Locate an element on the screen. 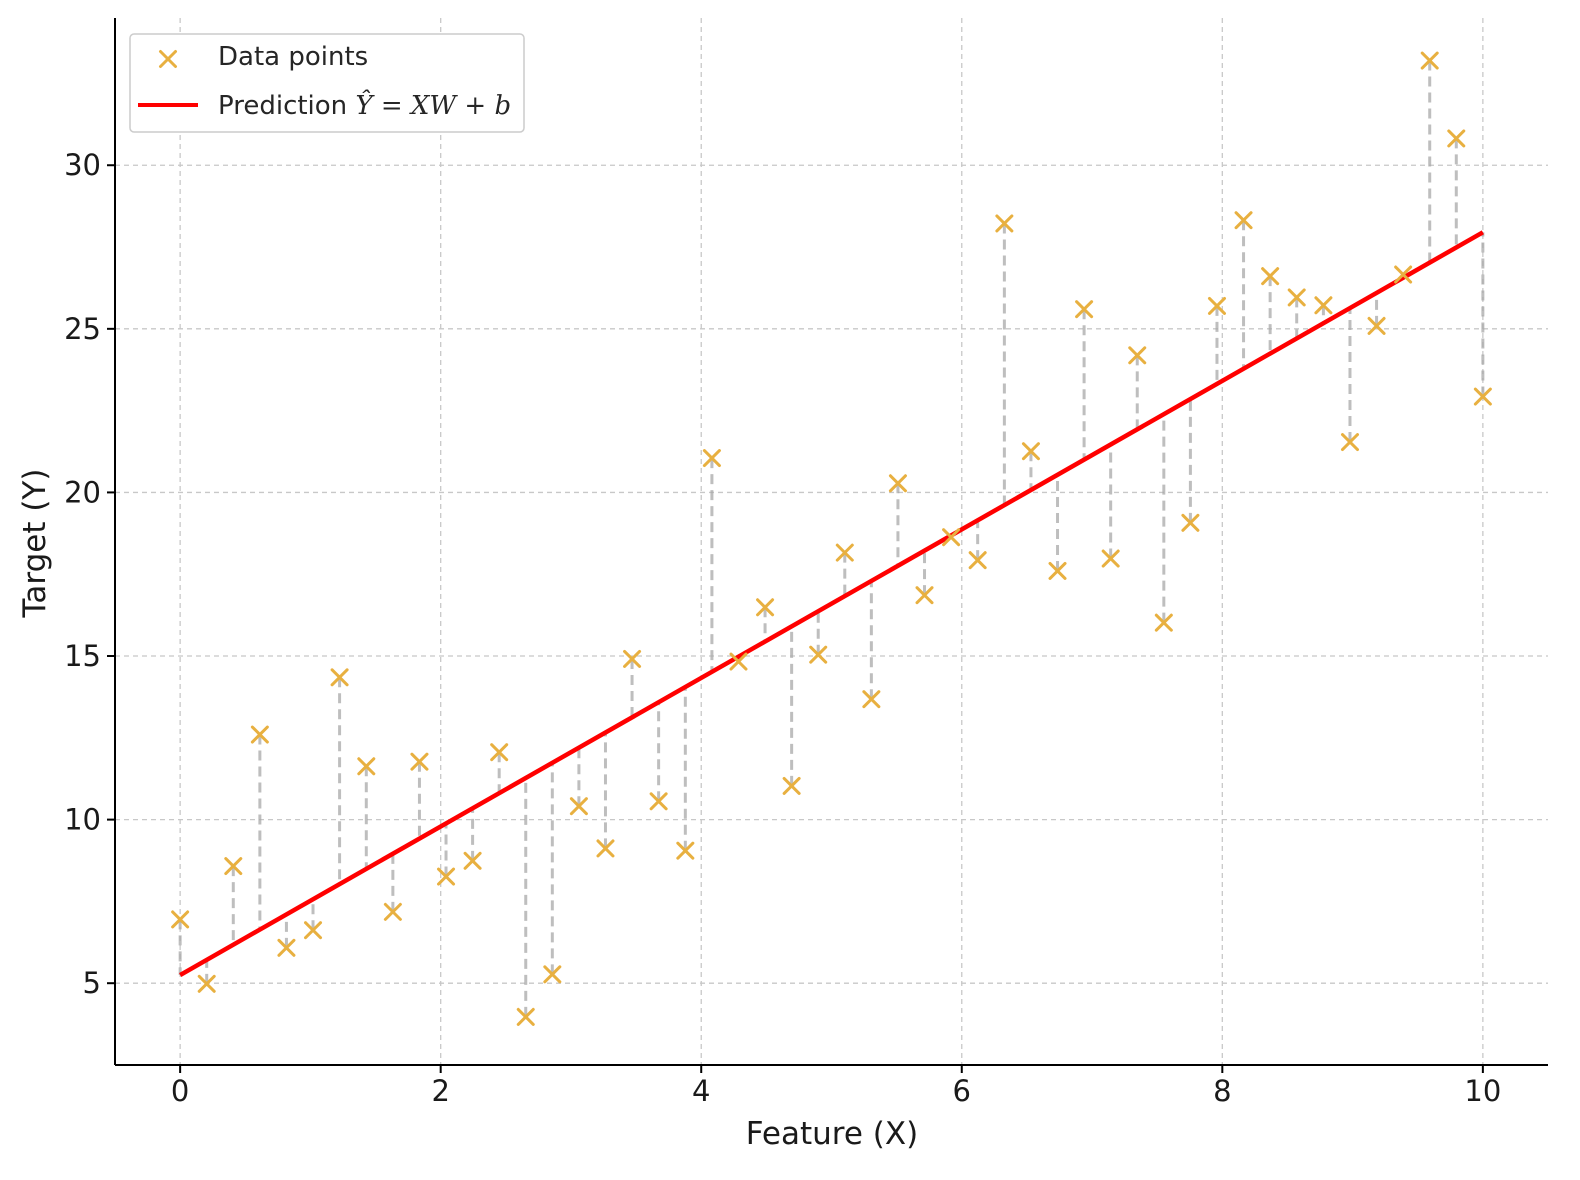  legend-label-prediction-prefix: Prediction is located at coordinates (286, 106).